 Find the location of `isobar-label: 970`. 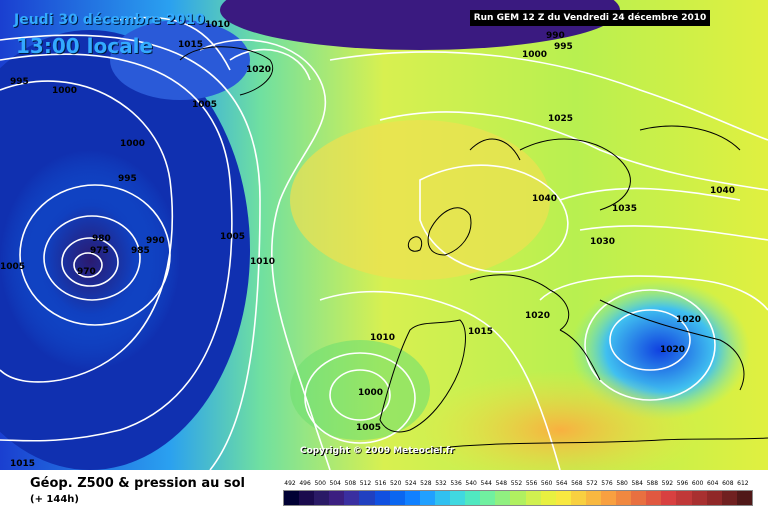

isobar-label: 970 is located at coordinates (86, 272).